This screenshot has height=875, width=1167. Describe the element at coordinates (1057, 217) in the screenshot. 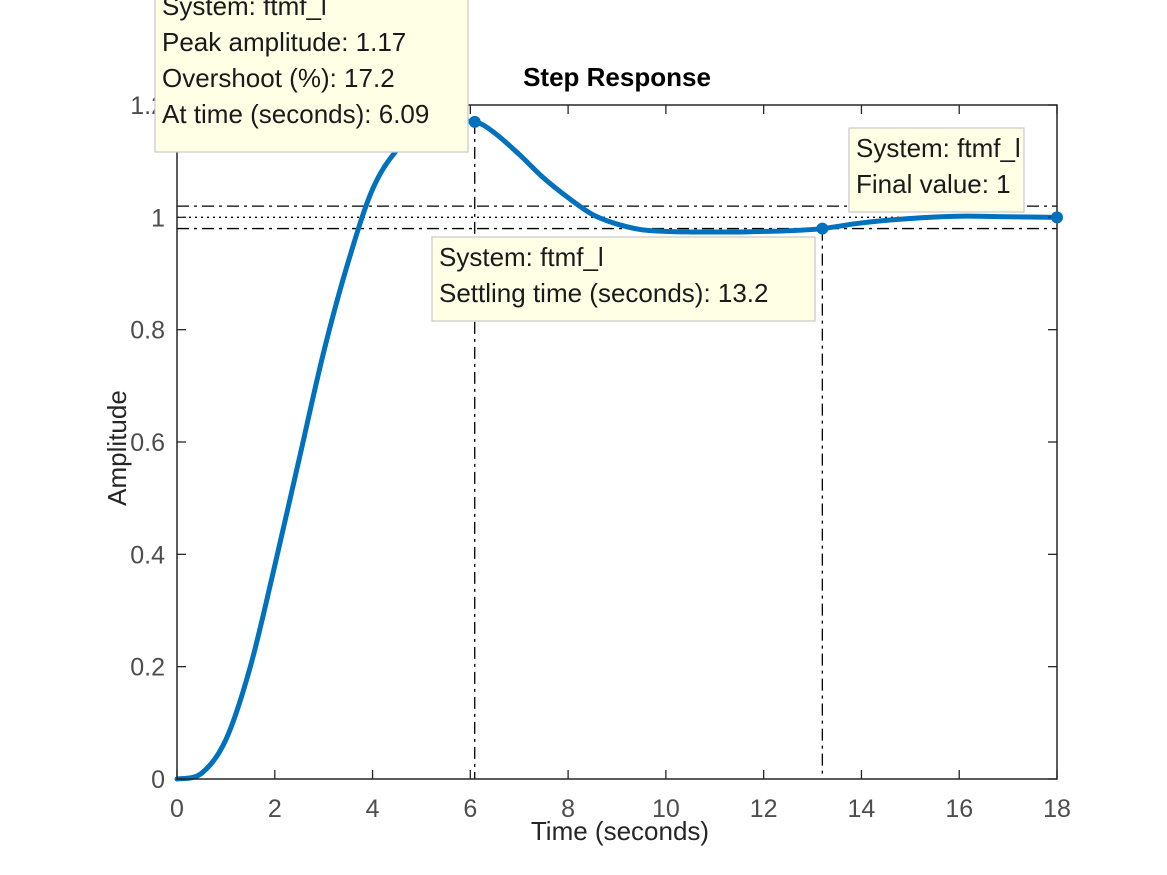

I see `datatip-marker-final` at that location.